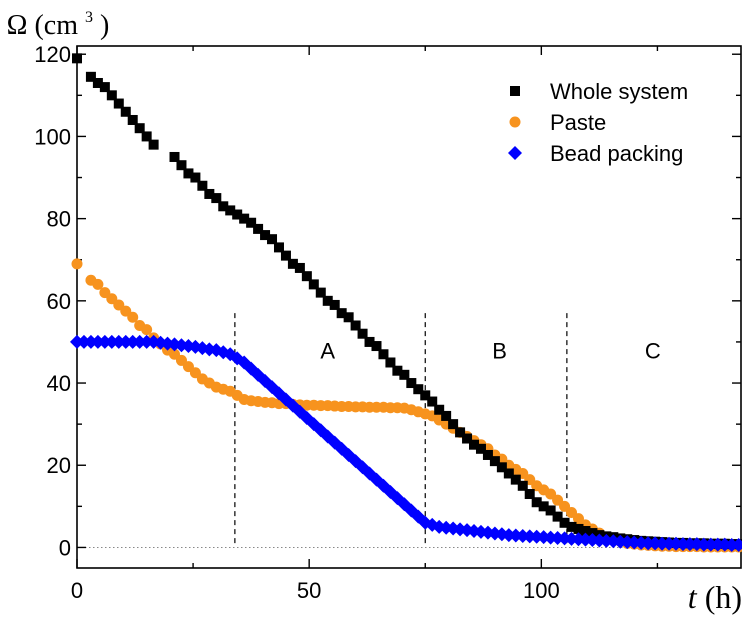  What do you see at coordinates (59, 383) in the screenshot?
I see `y-tick-label: 40` at bounding box center [59, 383].